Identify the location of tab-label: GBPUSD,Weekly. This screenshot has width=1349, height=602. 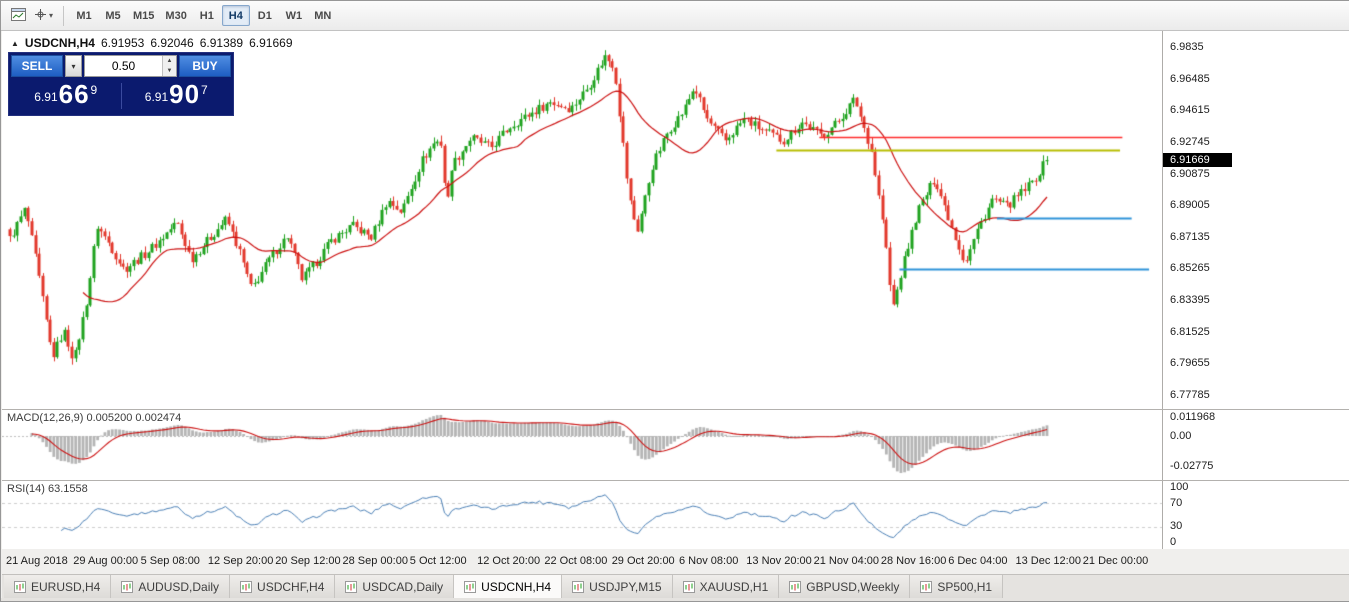
(853, 586).